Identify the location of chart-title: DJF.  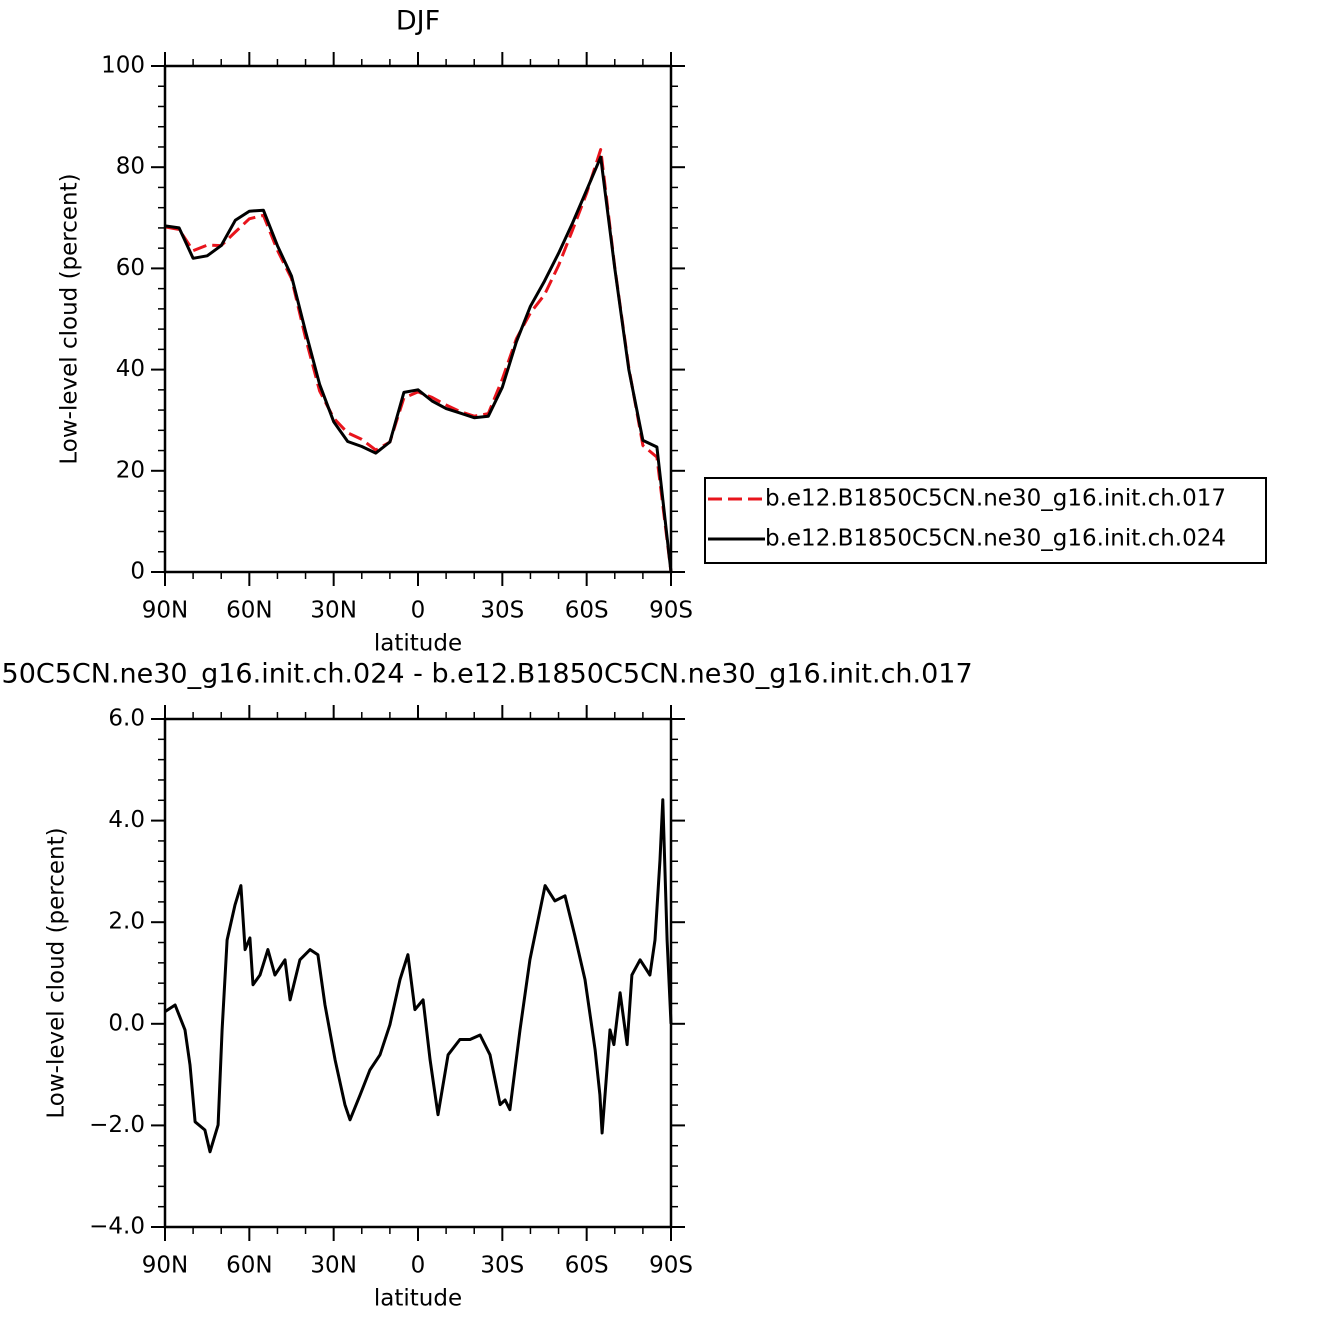
(418, 21).